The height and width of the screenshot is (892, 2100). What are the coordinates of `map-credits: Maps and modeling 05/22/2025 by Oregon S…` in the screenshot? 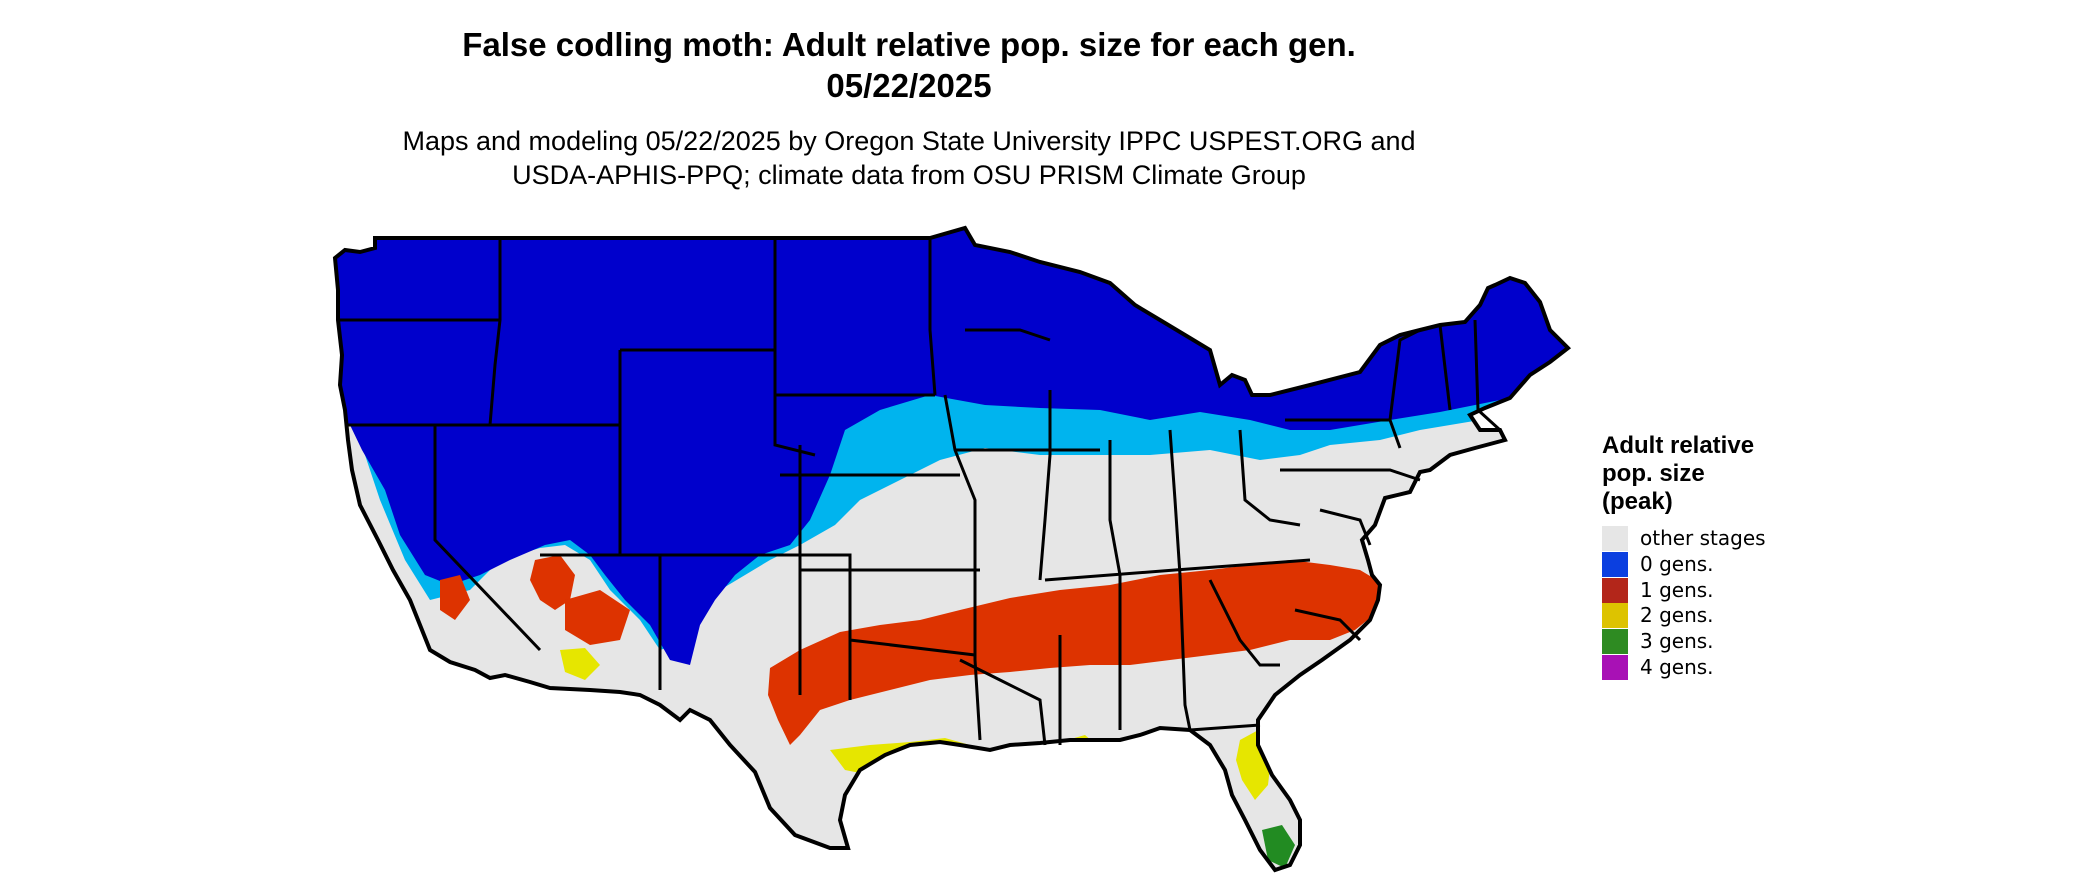 It's located at (909, 158).